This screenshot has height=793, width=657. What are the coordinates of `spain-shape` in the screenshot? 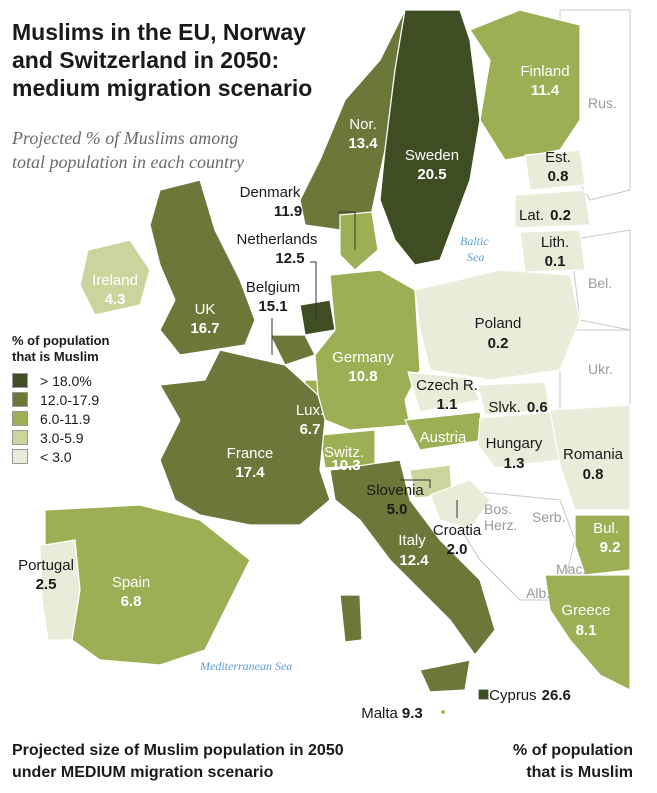 It's located at (147, 585).